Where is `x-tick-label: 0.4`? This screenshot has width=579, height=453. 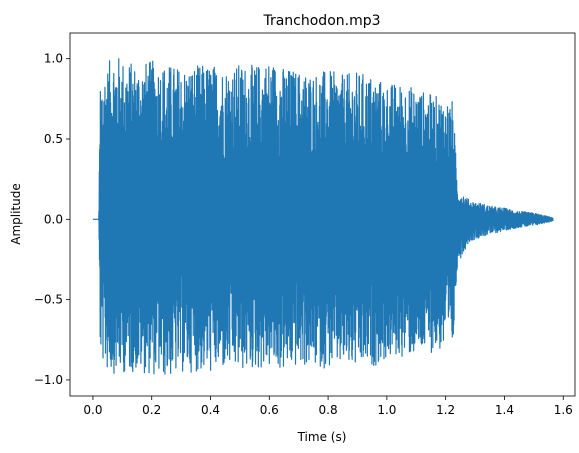 x-tick-label: 0.4 is located at coordinates (210, 410).